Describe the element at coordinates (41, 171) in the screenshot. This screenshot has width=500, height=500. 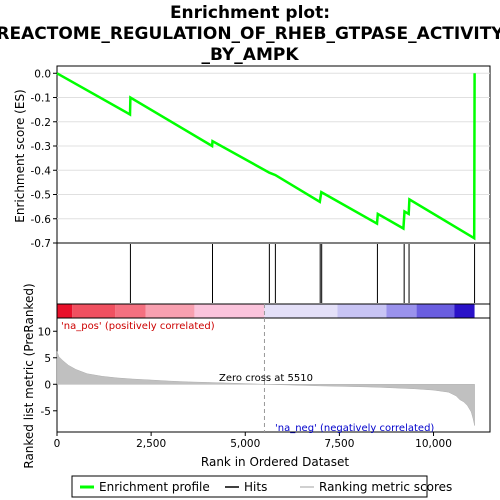
I see `es-y-tick-label: -0.4` at that location.